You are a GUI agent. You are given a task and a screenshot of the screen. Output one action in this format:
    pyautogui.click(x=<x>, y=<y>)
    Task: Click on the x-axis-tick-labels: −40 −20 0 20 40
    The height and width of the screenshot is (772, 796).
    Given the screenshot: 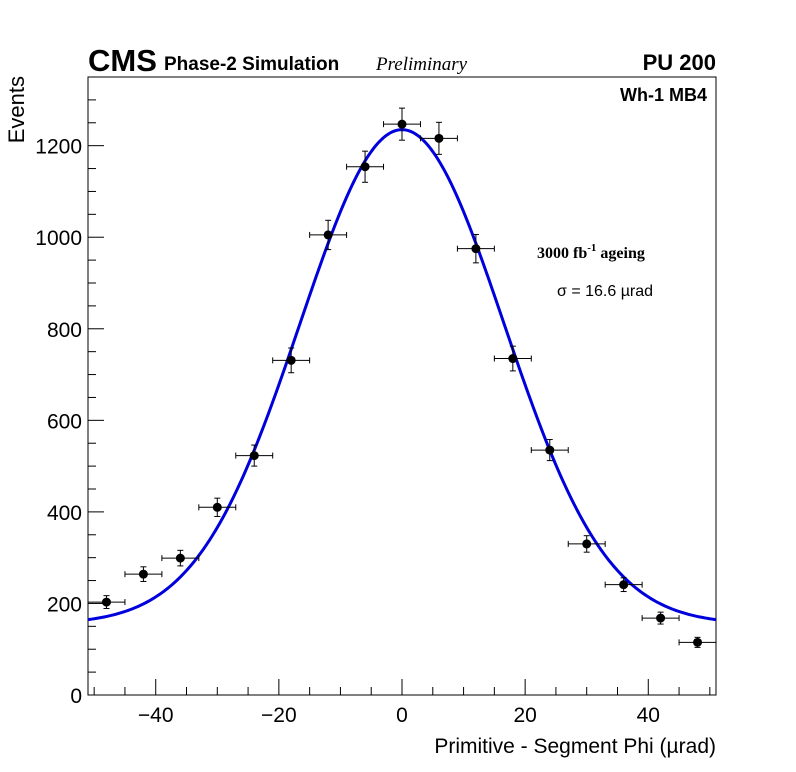 What is the action you would take?
    pyautogui.click(x=399, y=715)
    